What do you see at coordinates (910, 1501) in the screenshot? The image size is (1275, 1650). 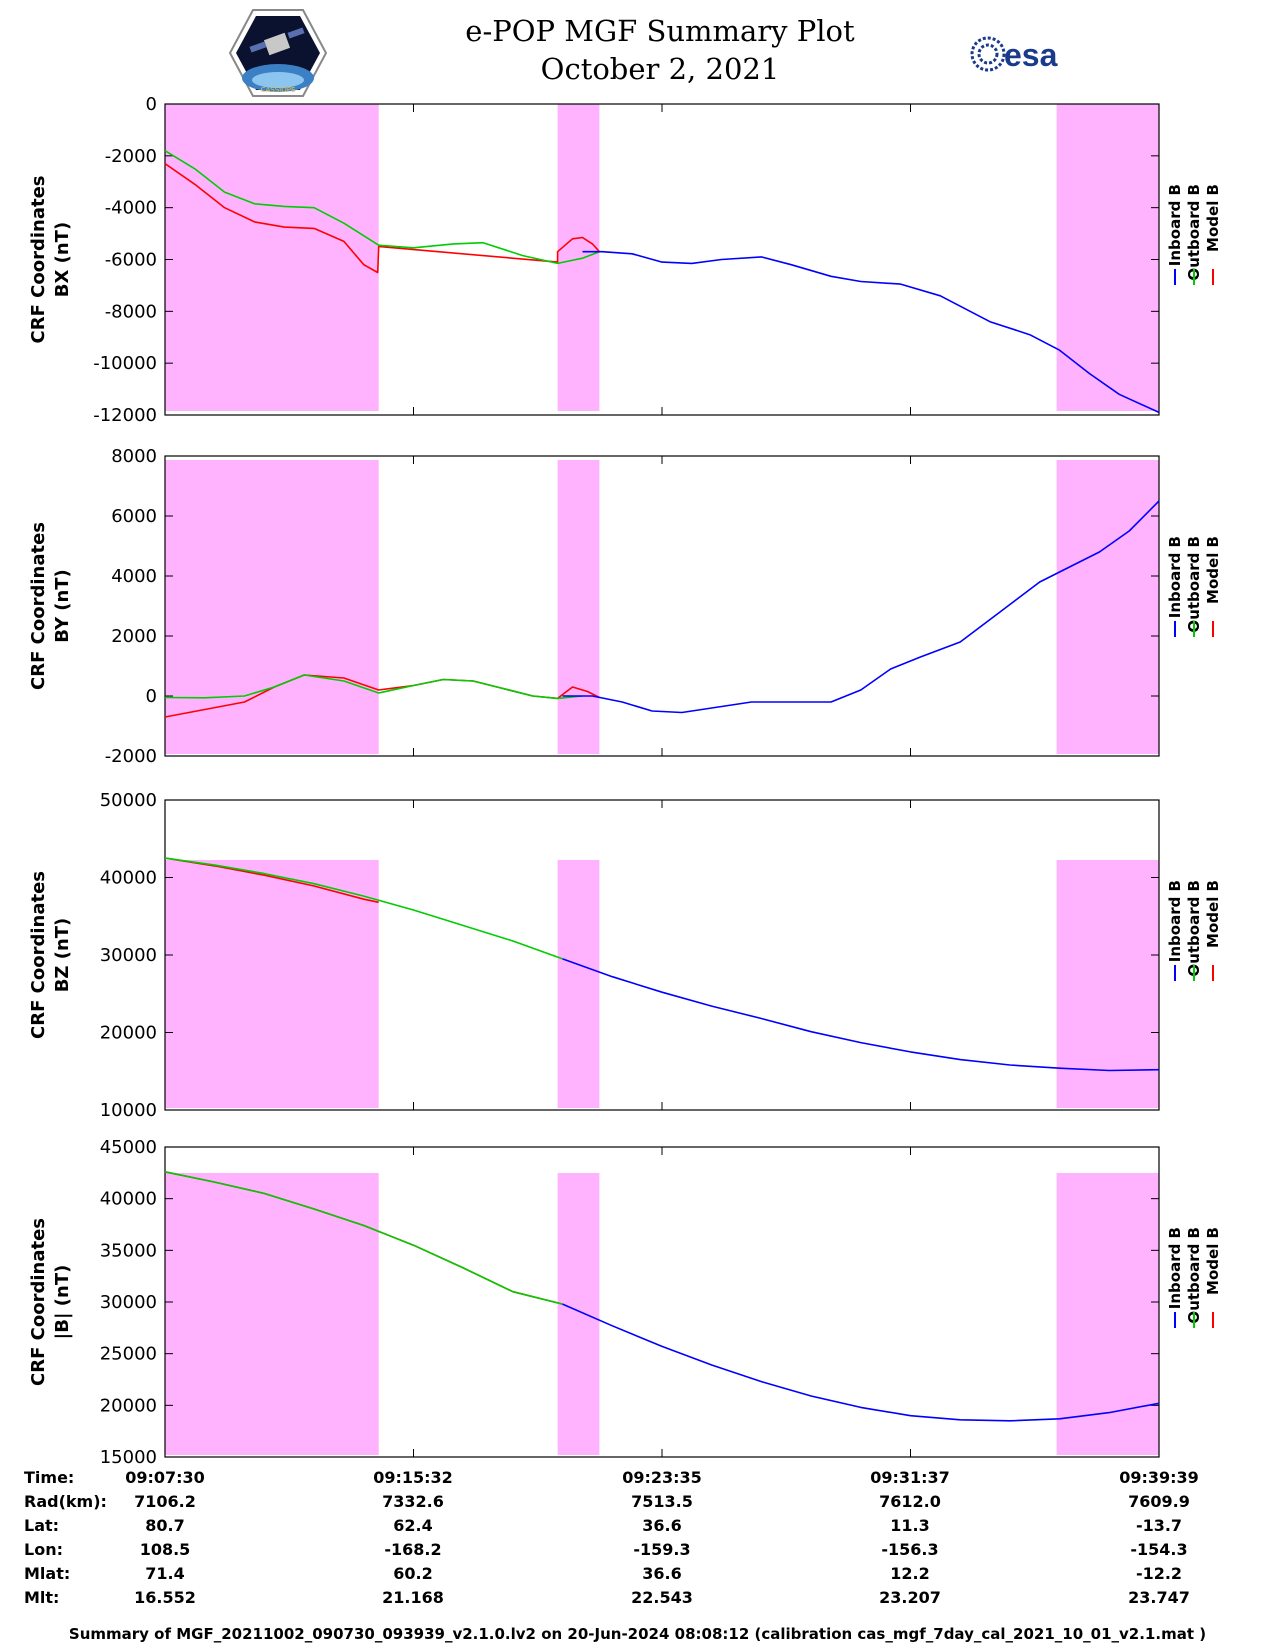 I see `table-cell: 7612.0` at bounding box center [910, 1501].